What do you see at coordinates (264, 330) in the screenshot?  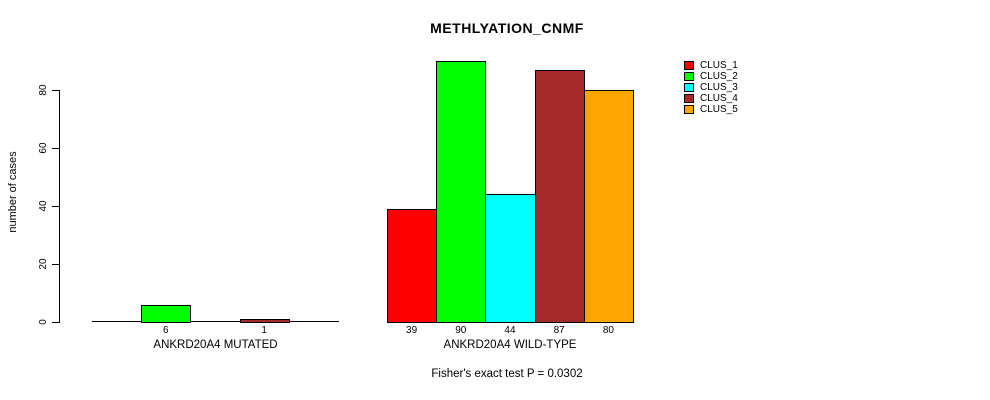 I see `bar-value-label: 1` at bounding box center [264, 330].